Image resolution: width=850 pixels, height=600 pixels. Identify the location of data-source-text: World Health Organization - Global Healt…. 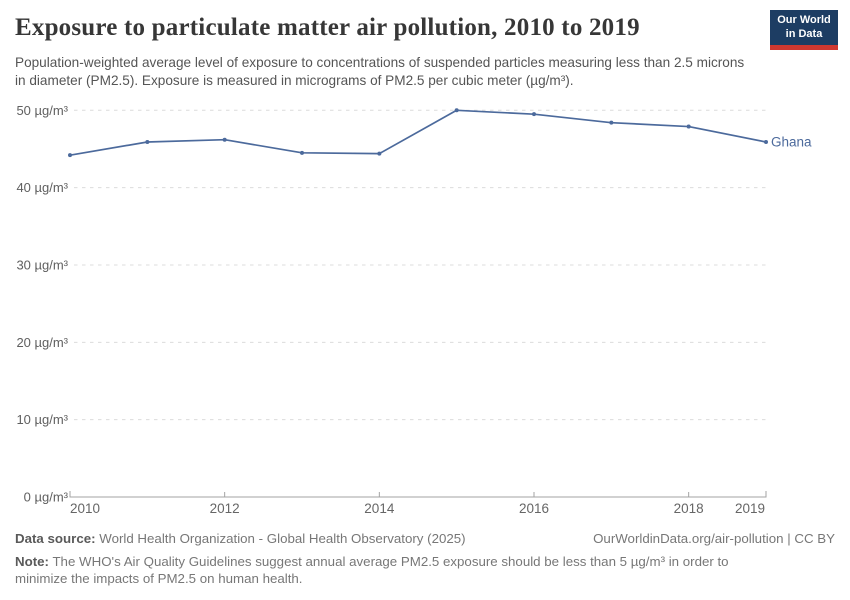
(280, 538).